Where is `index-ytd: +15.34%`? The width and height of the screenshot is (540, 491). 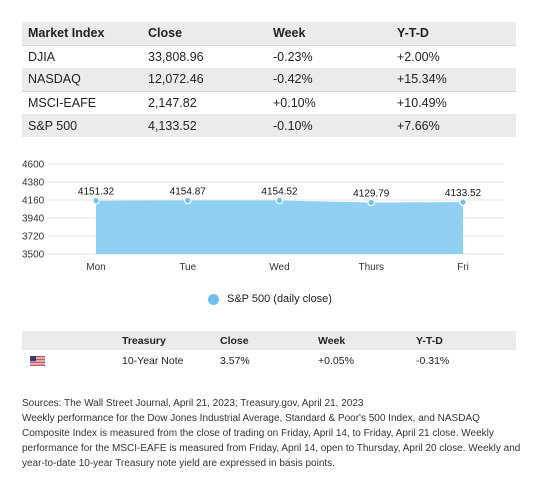 index-ytd: +15.34% is located at coordinates (453, 79).